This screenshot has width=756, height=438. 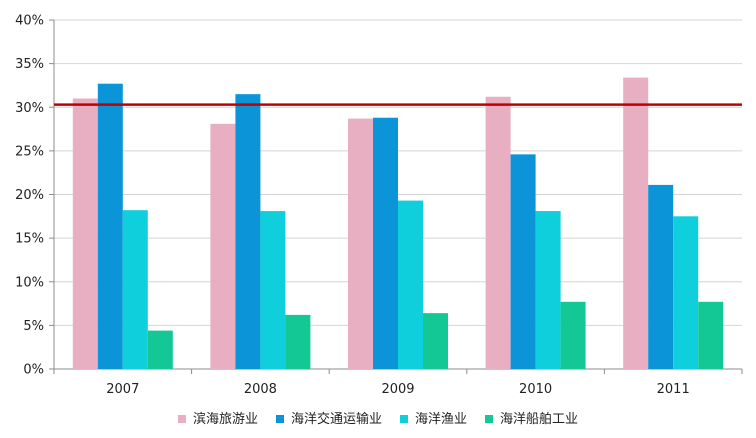 What do you see at coordinates (110, 226) in the screenshot?
I see `bar-2-2007` at bounding box center [110, 226].